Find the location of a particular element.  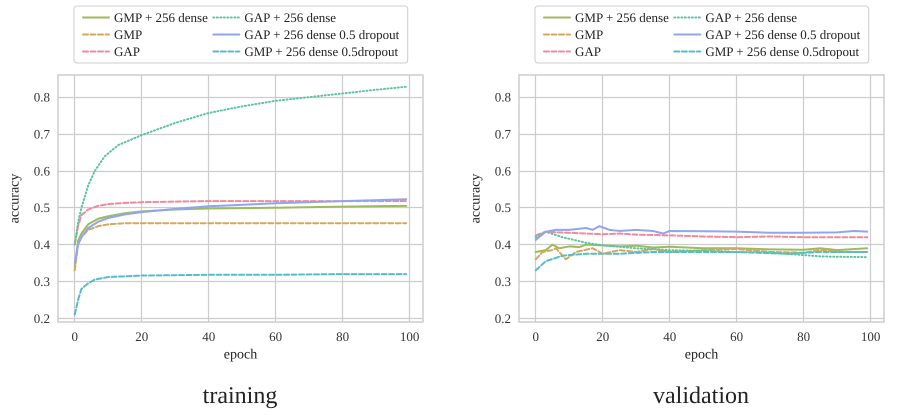

text: validation is located at coordinates (701, 396).